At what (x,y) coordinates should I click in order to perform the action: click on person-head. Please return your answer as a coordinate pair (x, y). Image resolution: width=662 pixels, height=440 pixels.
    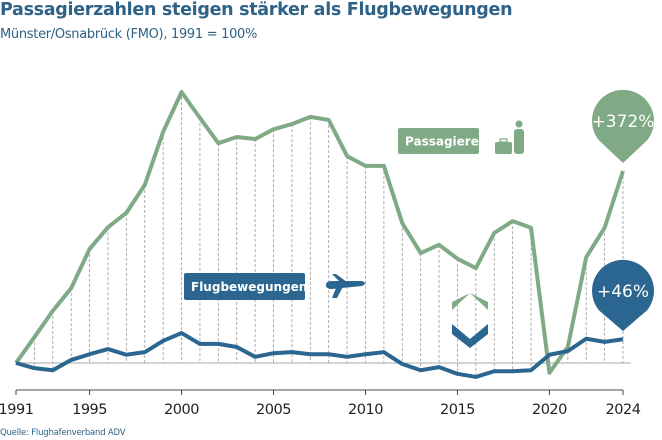
    Looking at the image, I should click on (519, 124).